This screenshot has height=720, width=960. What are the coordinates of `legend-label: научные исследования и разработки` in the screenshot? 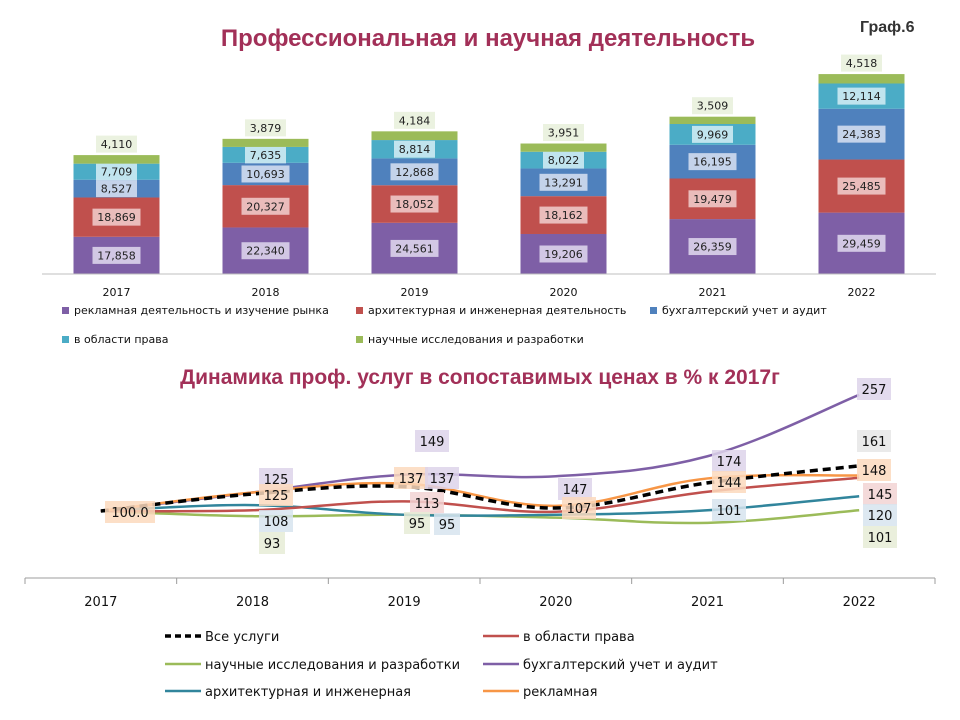 It's located at (476, 339).